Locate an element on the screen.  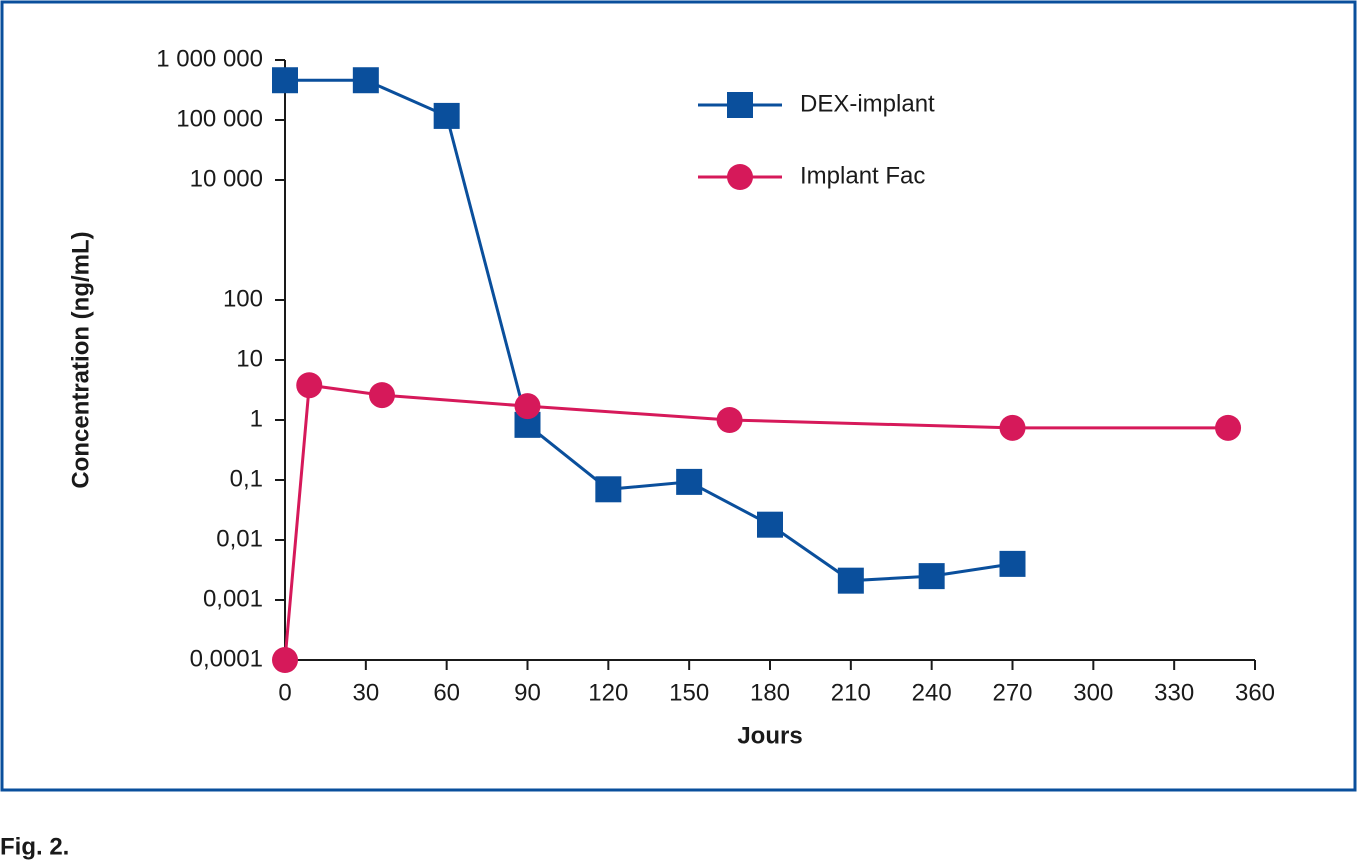
x-tick-label: 0 is located at coordinates (284, 692).